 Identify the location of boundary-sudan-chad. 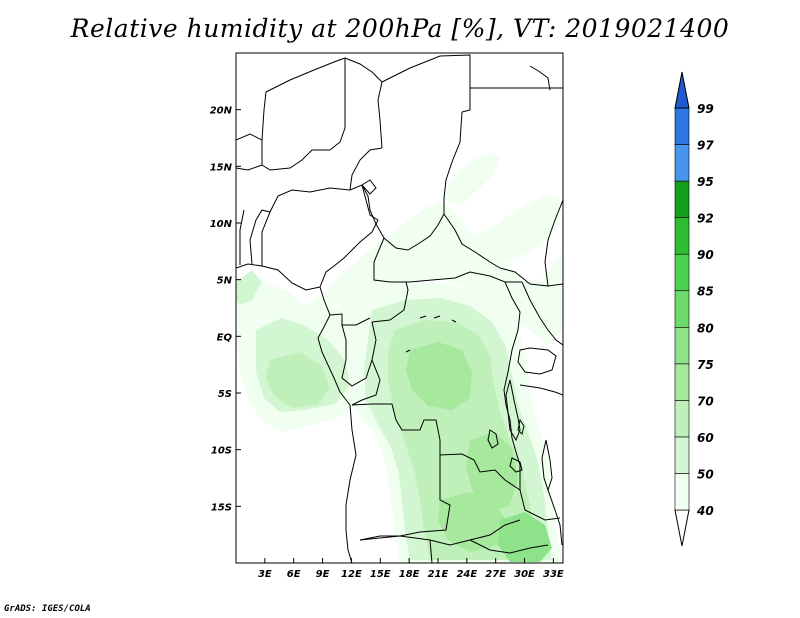
(472, 190).